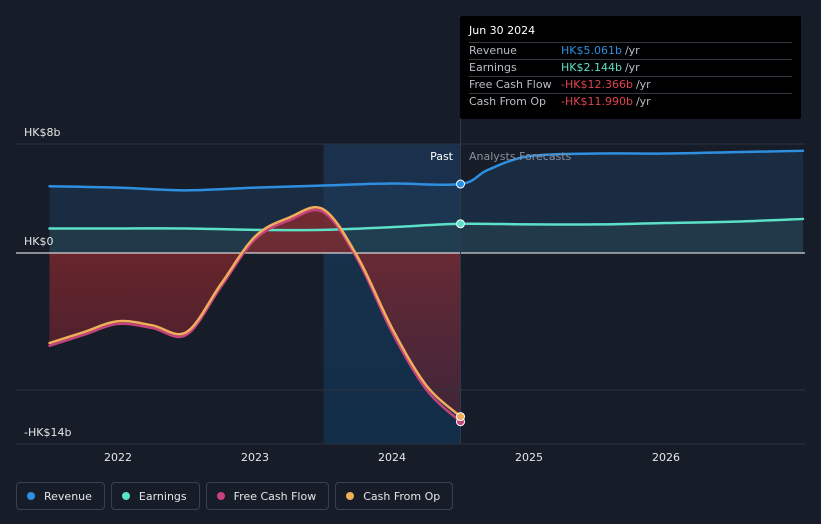 The image size is (821, 524). I want to click on tooltip-row-value: HK$2.144b, so click(591, 67).